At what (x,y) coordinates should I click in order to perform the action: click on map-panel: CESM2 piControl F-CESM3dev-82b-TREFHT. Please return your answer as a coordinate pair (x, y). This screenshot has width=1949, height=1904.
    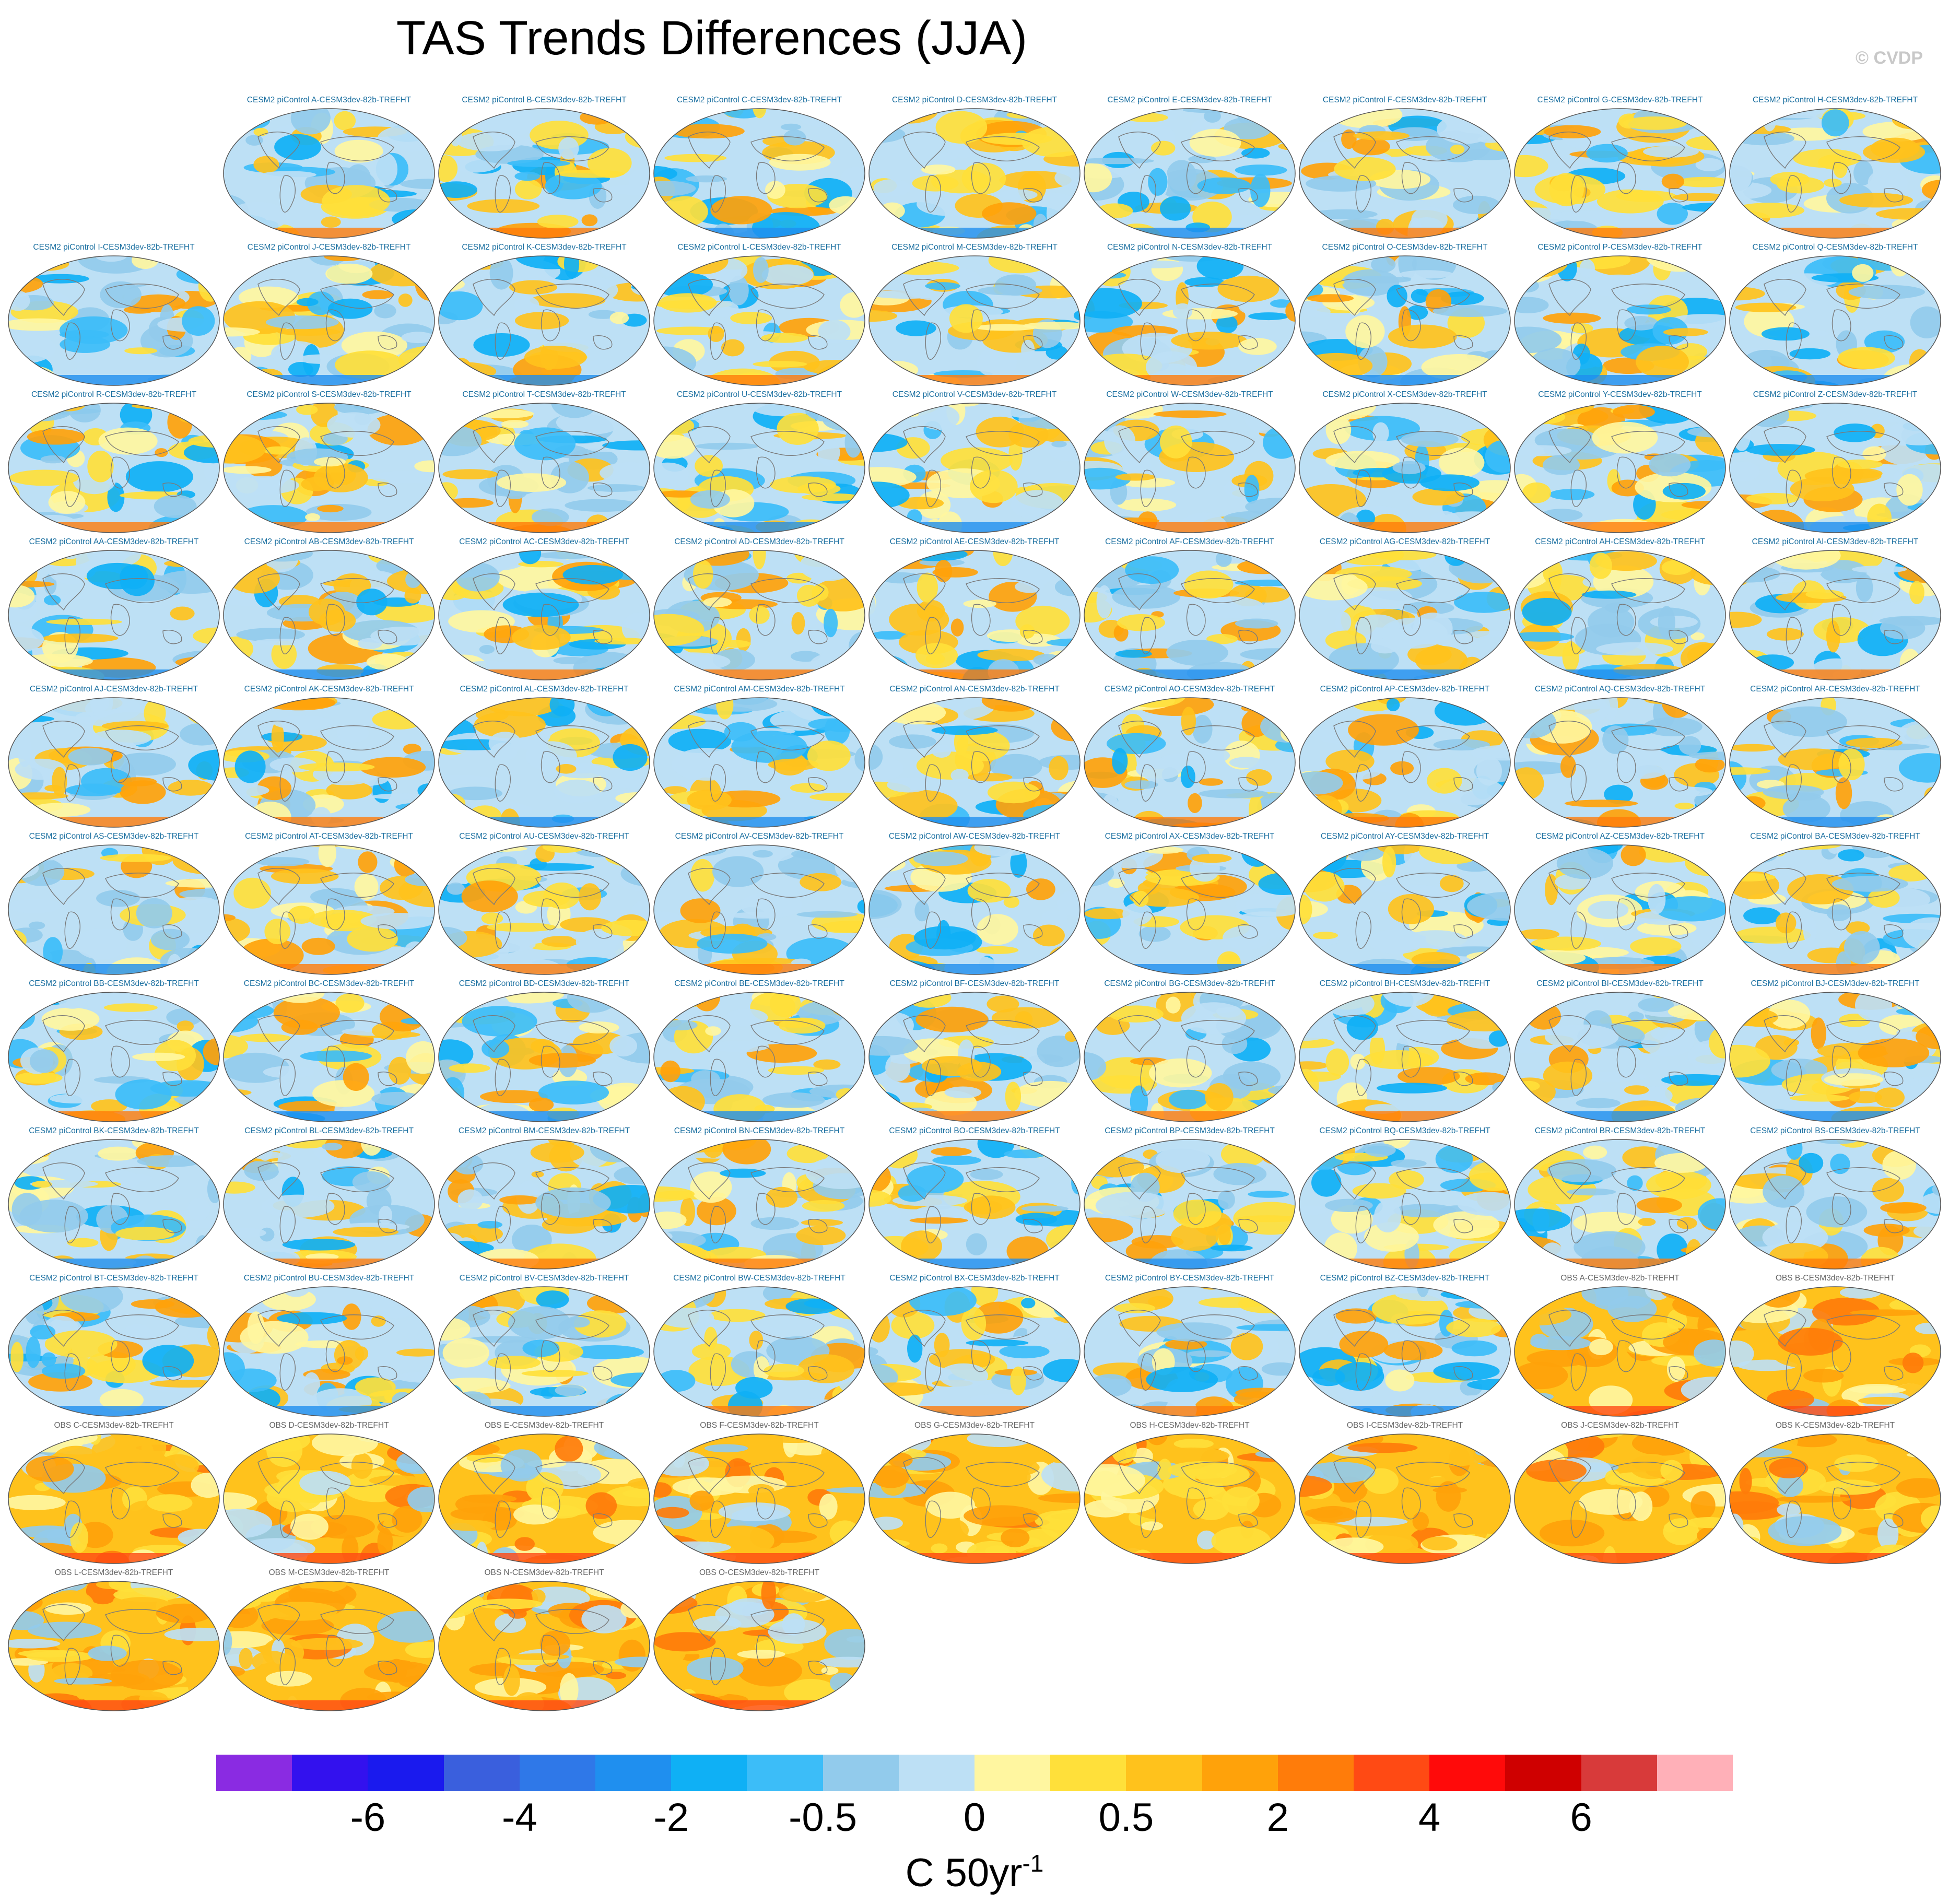
    Looking at the image, I should click on (1404, 168).